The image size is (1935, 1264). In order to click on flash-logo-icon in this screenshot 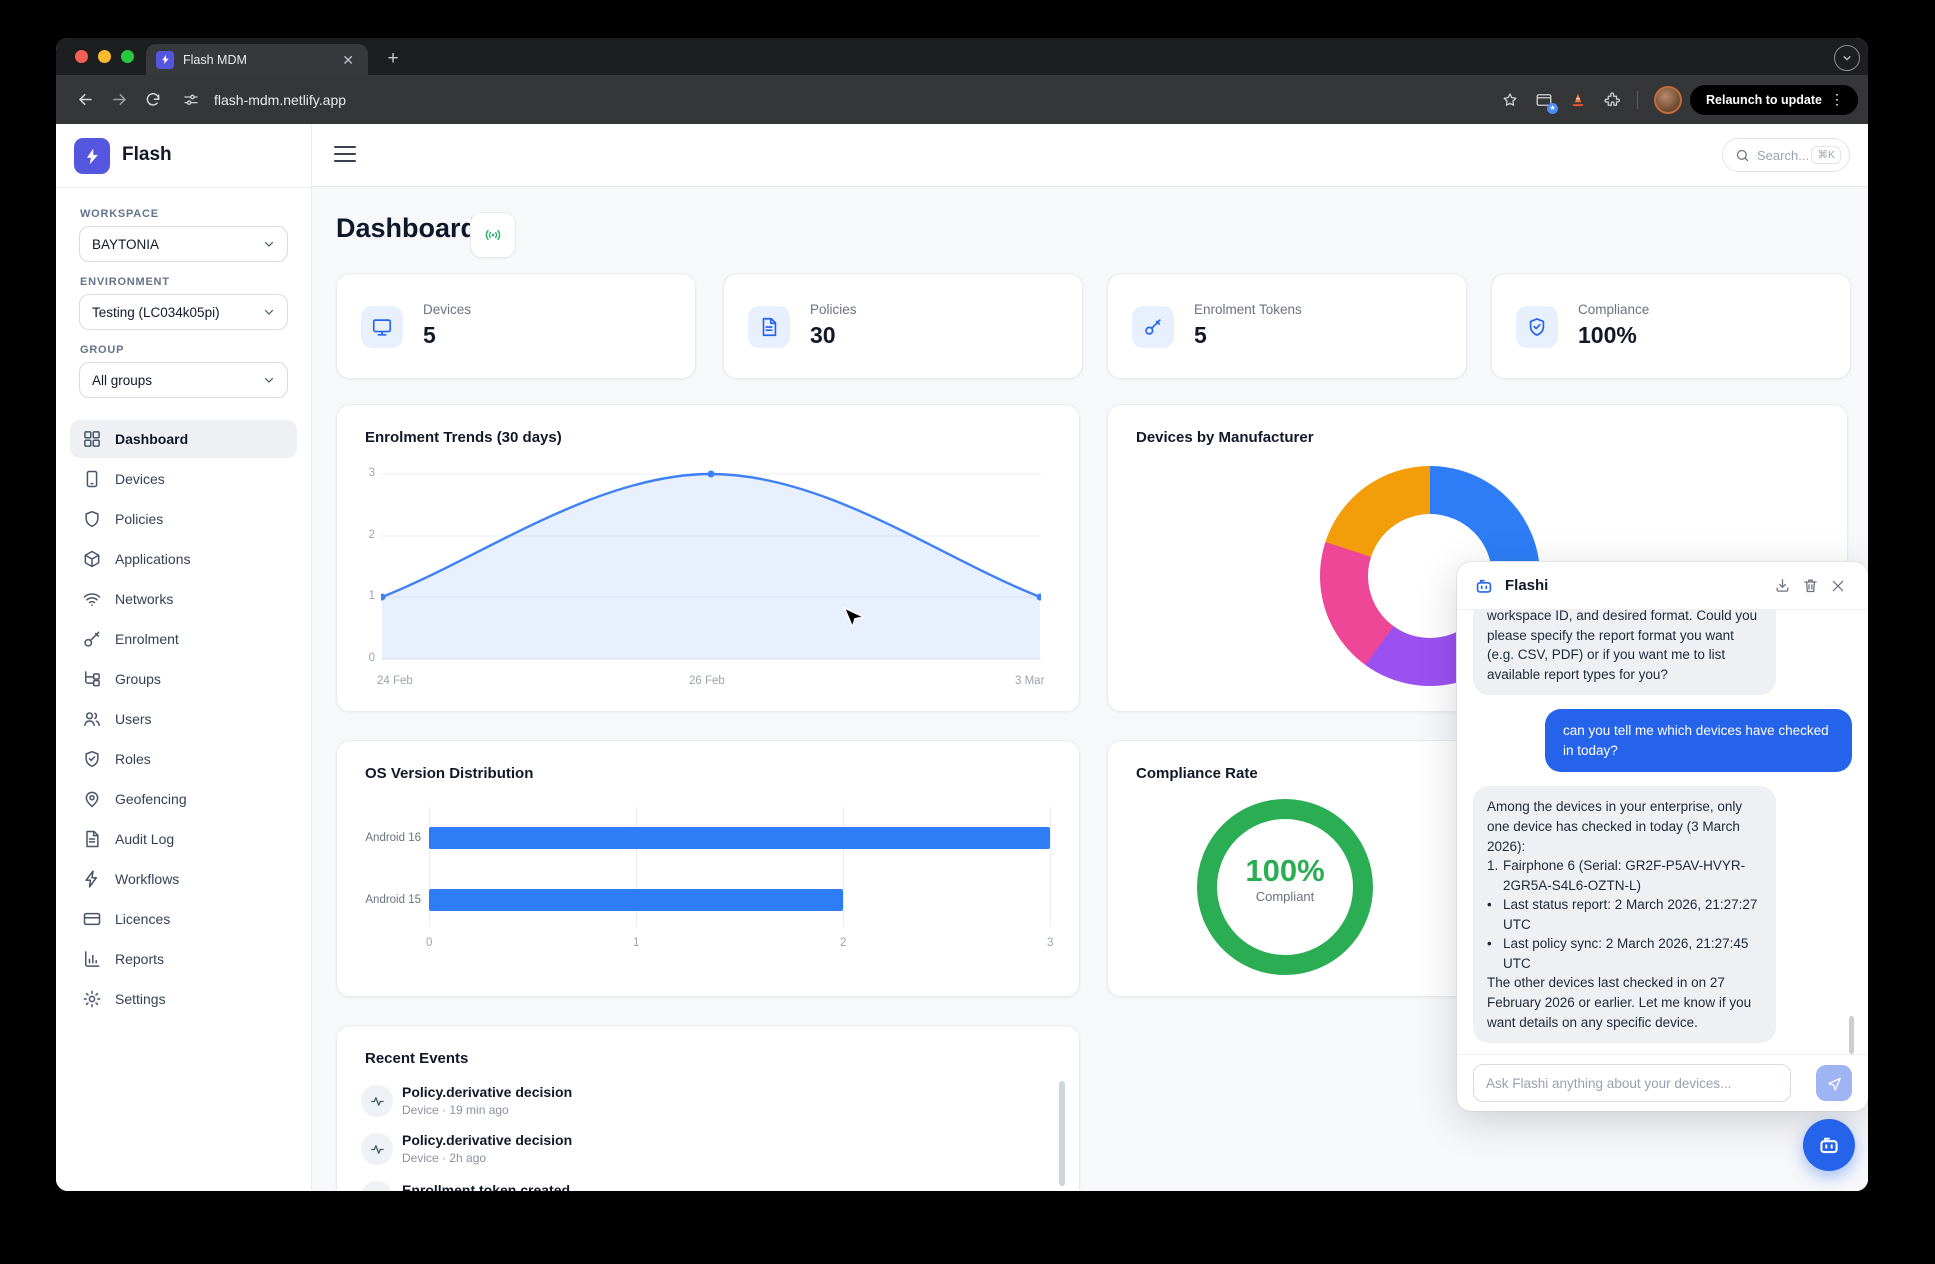, I will do `click(92, 156)`.